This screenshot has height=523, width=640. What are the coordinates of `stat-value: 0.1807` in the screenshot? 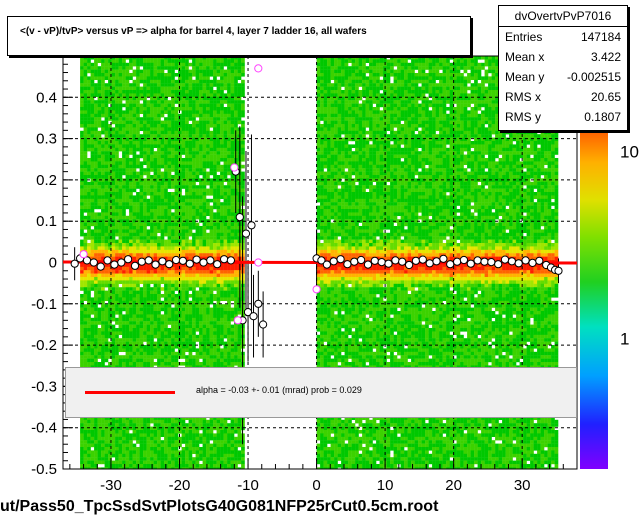 It's located at (602, 117).